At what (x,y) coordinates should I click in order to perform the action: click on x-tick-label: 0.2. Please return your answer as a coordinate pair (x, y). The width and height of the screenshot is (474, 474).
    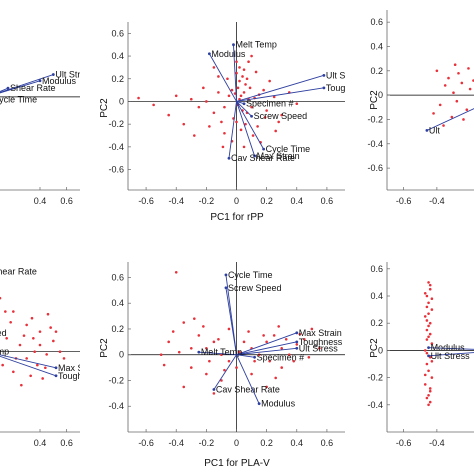
    Looking at the image, I should click on (266, 443).